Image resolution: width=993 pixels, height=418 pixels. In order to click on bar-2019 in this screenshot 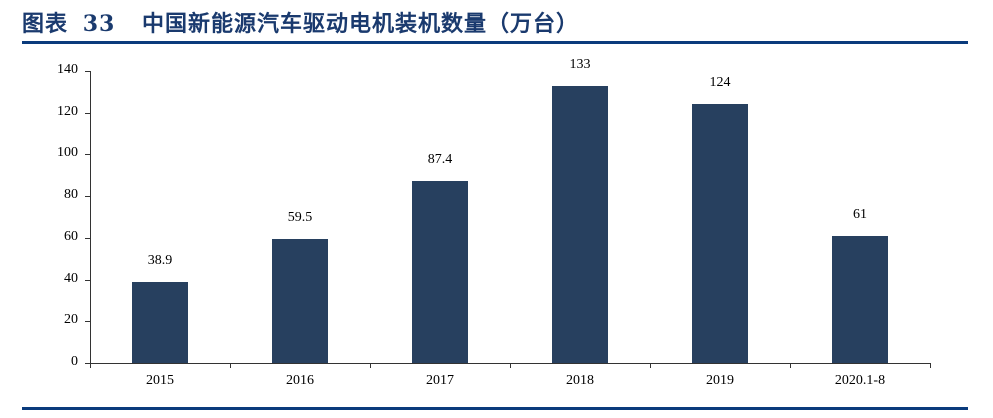, I will do `click(720, 233)`.